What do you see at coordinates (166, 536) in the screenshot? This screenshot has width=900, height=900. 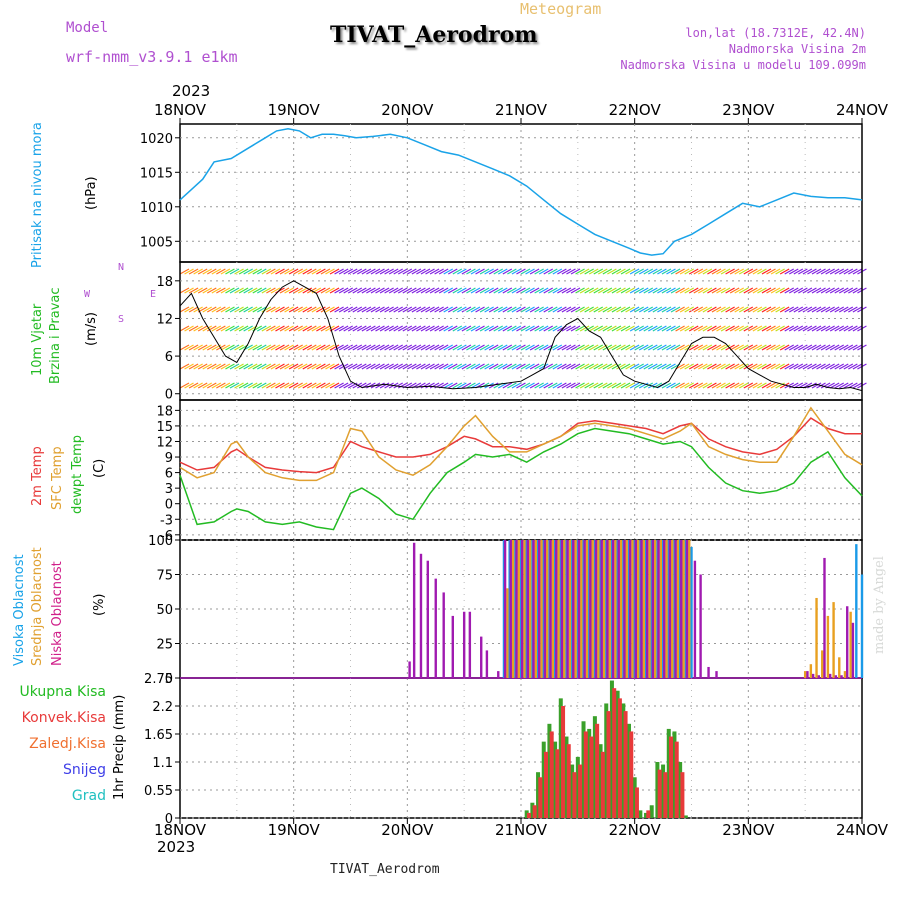 I see `temp-ytick-label: -6` at bounding box center [166, 536].